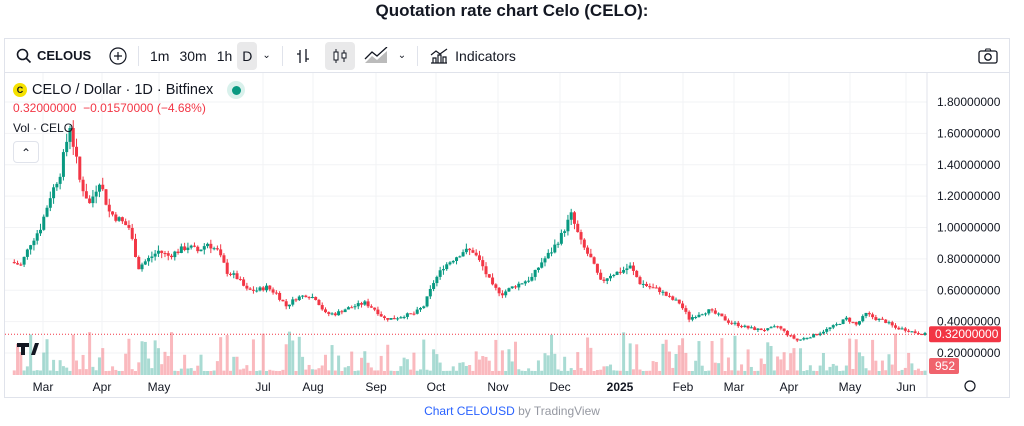 The image size is (1024, 426). Describe the element at coordinates (266, 56) in the screenshot. I see `interval-dropdown: ⌄` at that location.